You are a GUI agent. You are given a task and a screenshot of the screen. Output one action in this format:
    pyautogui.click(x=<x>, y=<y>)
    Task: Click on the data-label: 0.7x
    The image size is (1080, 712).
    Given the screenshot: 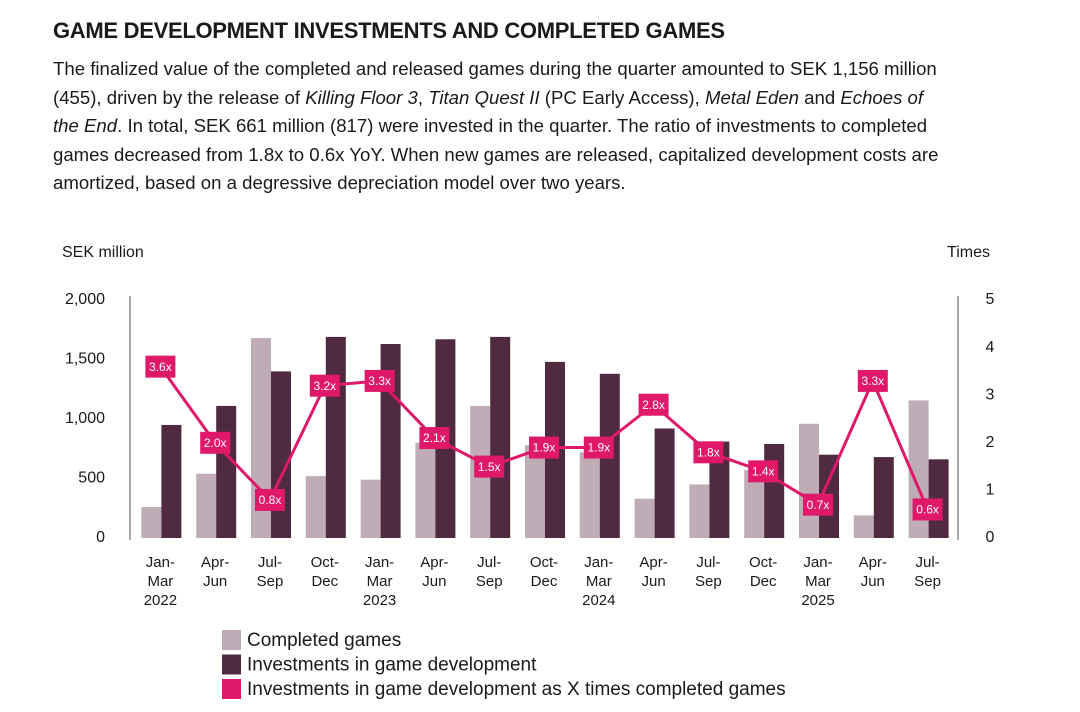 What is the action you would take?
    pyautogui.click(x=818, y=505)
    